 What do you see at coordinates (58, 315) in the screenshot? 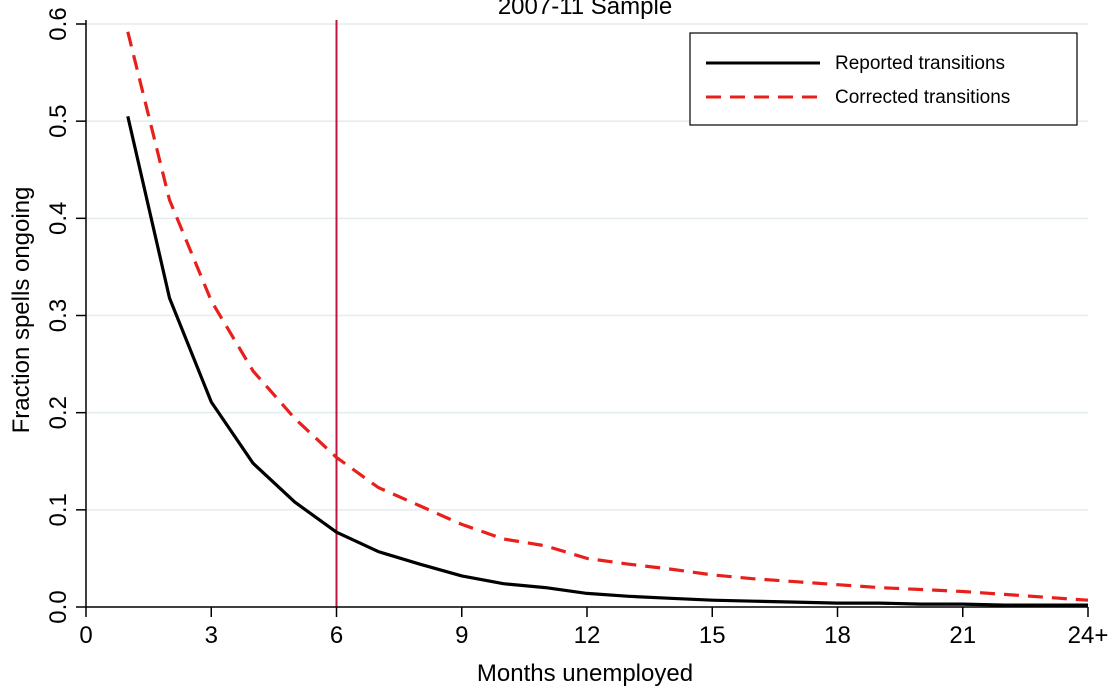
I see `y-tick-label-3: 0.3` at bounding box center [58, 315].